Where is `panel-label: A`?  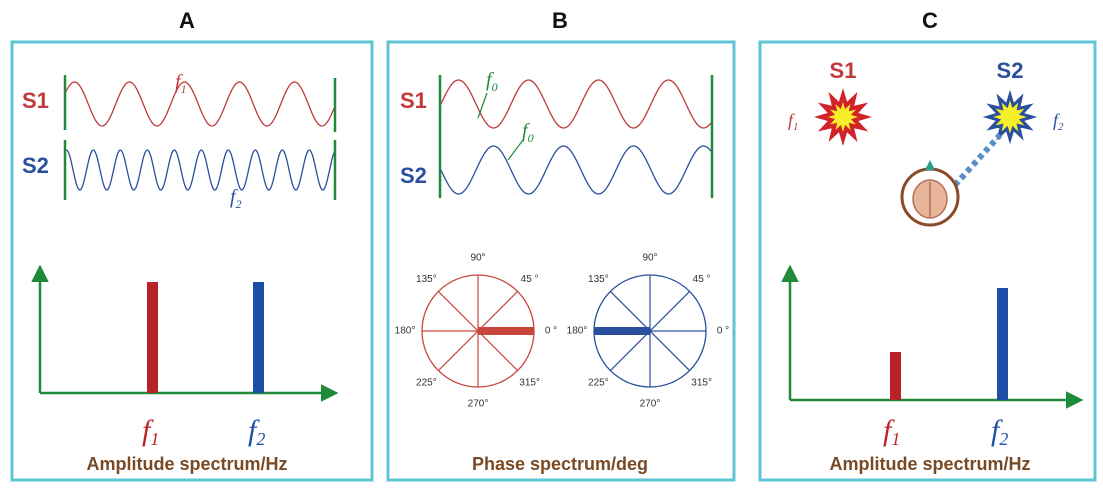 panel-label: A is located at coordinates (187, 20).